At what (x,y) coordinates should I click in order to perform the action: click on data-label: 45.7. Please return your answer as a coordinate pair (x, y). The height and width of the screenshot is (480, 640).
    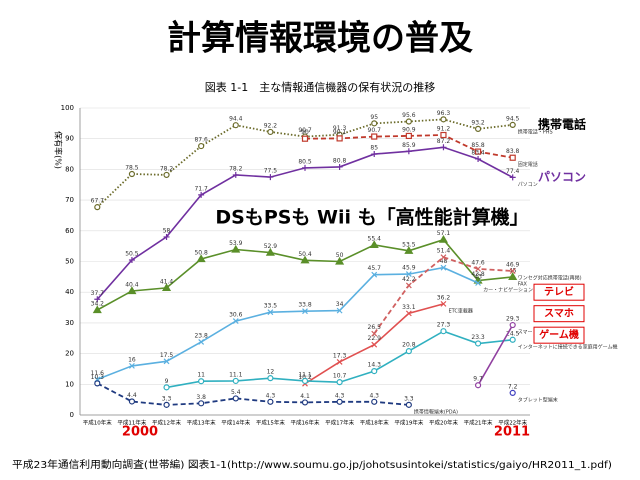
    Looking at the image, I should click on (375, 268).